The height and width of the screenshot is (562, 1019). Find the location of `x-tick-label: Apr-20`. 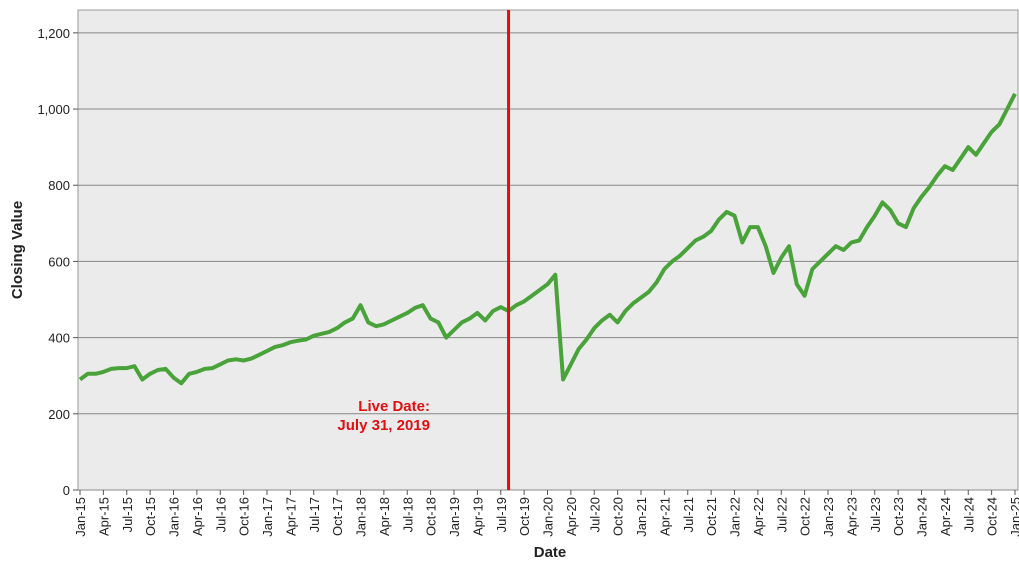

x-tick-label: Apr-20 is located at coordinates (571, 516).